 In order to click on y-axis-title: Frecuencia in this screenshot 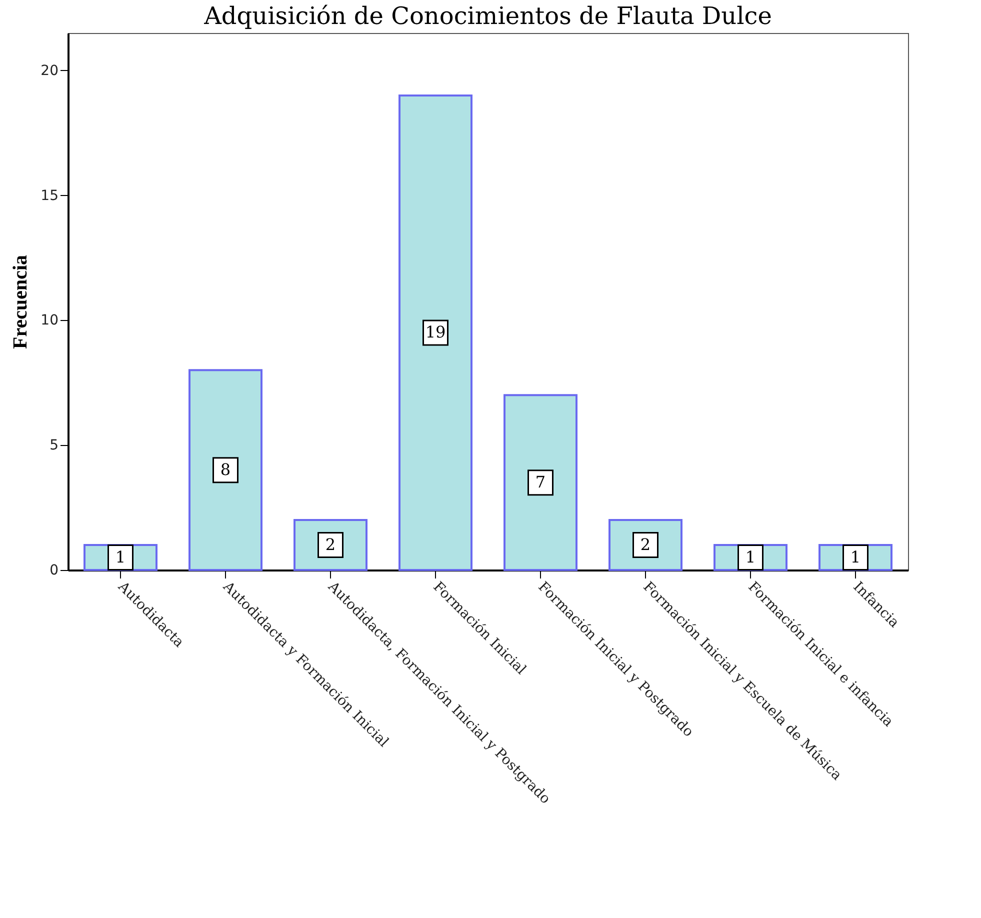, I will do `click(21, 302)`.